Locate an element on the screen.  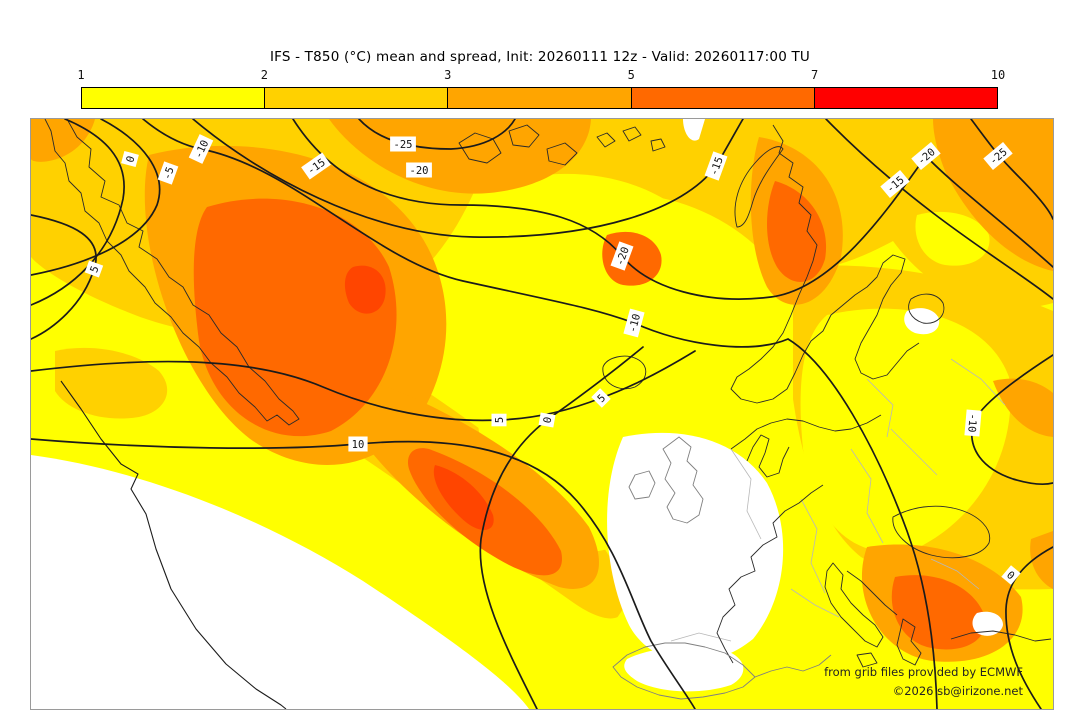
contour-label: -5 is located at coordinates (168, 173).